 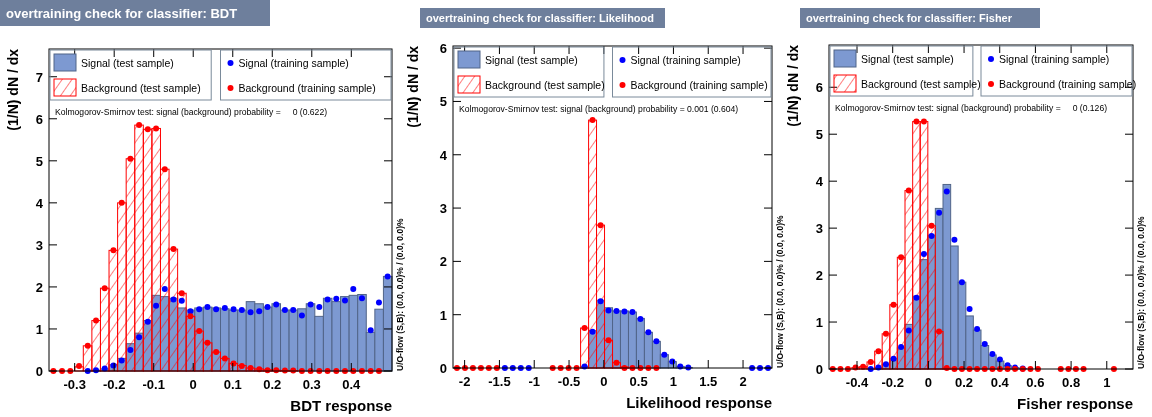 I want to click on x-tick-label: 0.5, so click(x=638, y=381).